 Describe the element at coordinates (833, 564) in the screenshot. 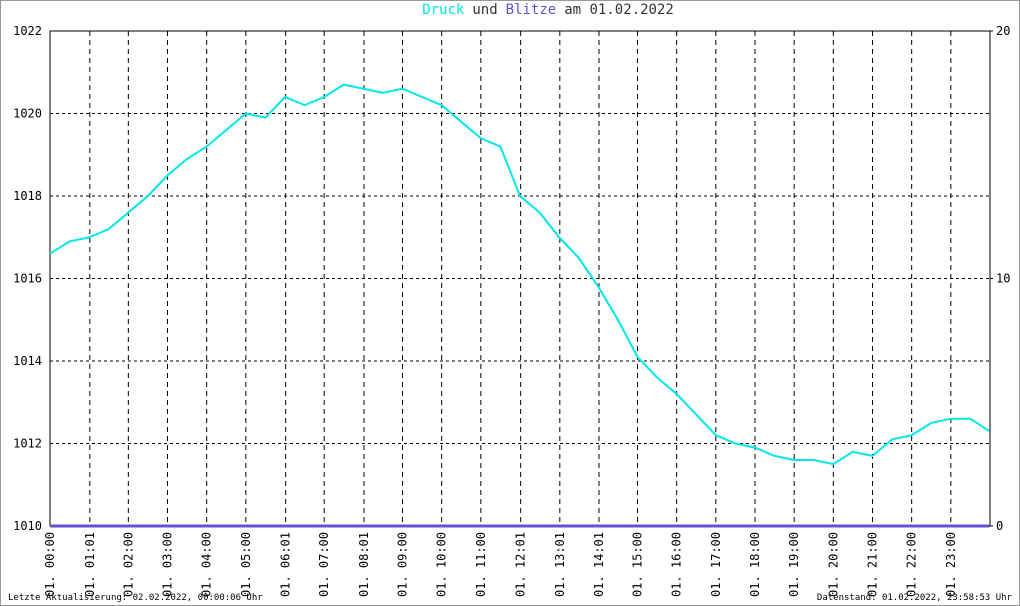

I see `x-tick-label: 01. 20:00` at that location.